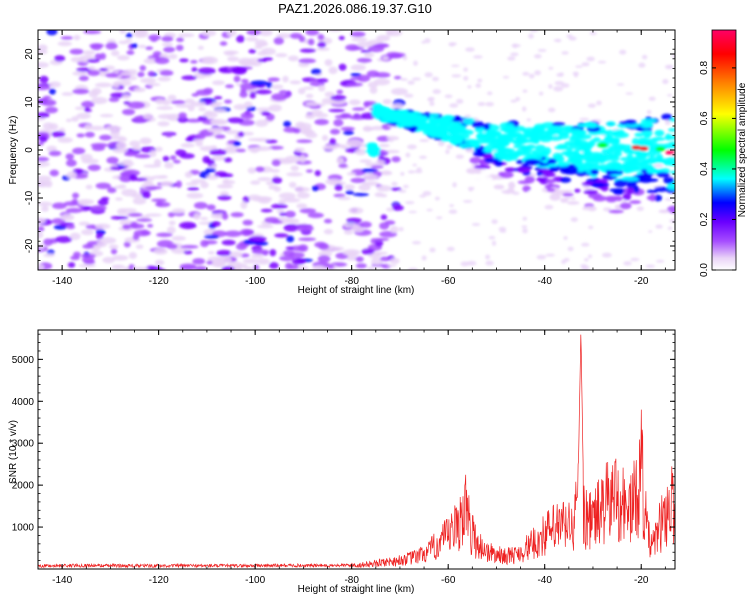 Image resolution: width=750 pixels, height=600 pixels. I want to click on snr-y-tick-label: 1000, so click(23, 528).